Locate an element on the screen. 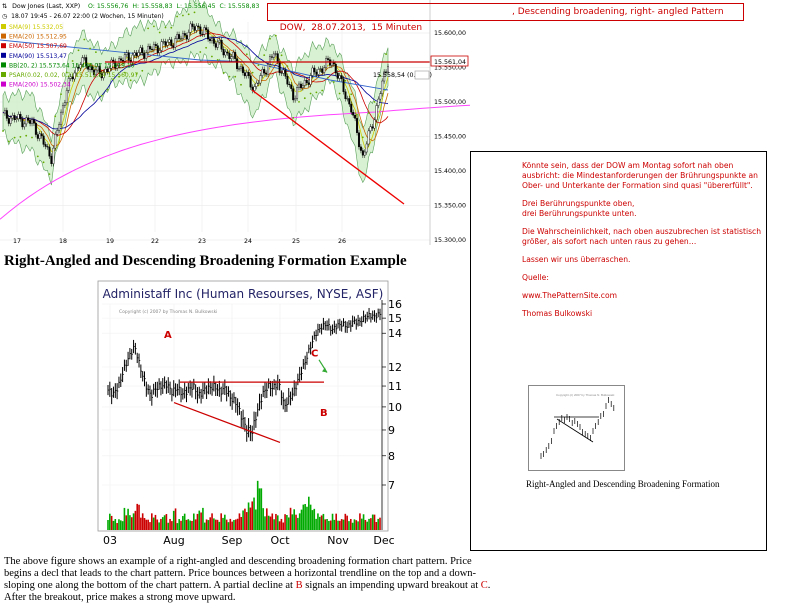  x-tick-label: 18 is located at coordinates (63, 241).